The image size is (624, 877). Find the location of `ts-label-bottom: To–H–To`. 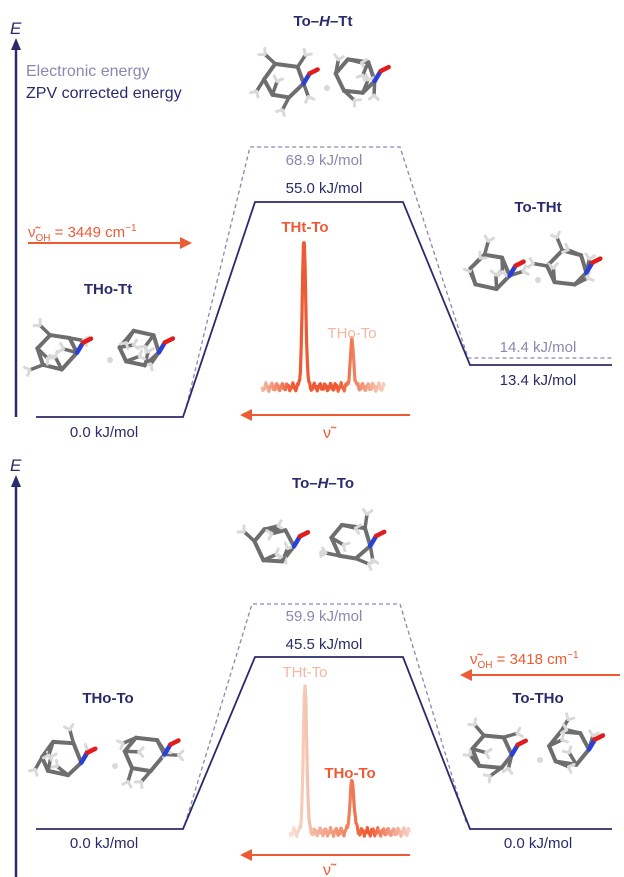

ts-label-bottom: To–H–To is located at coordinates (323, 483).